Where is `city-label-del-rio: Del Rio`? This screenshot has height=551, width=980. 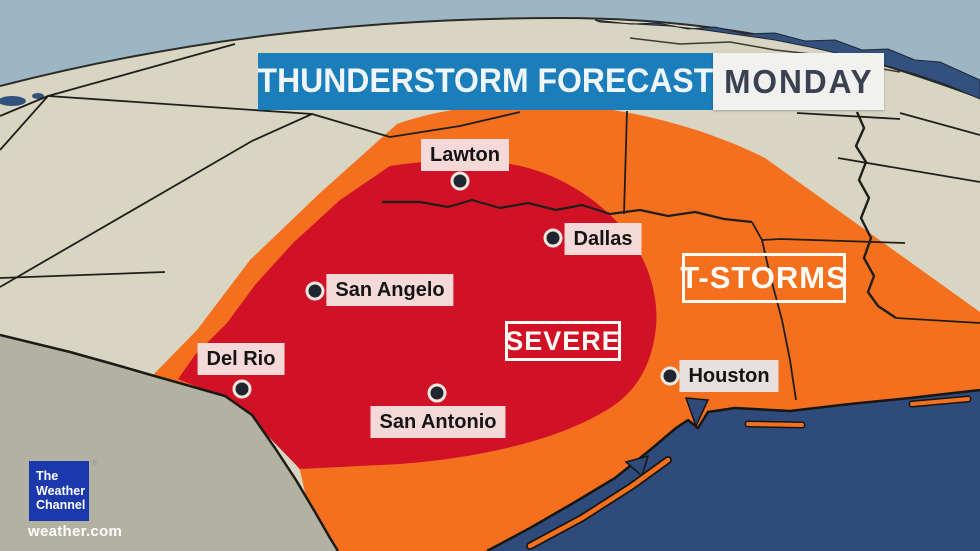
city-label-del-rio: Del Rio is located at coordinates (241, 359).